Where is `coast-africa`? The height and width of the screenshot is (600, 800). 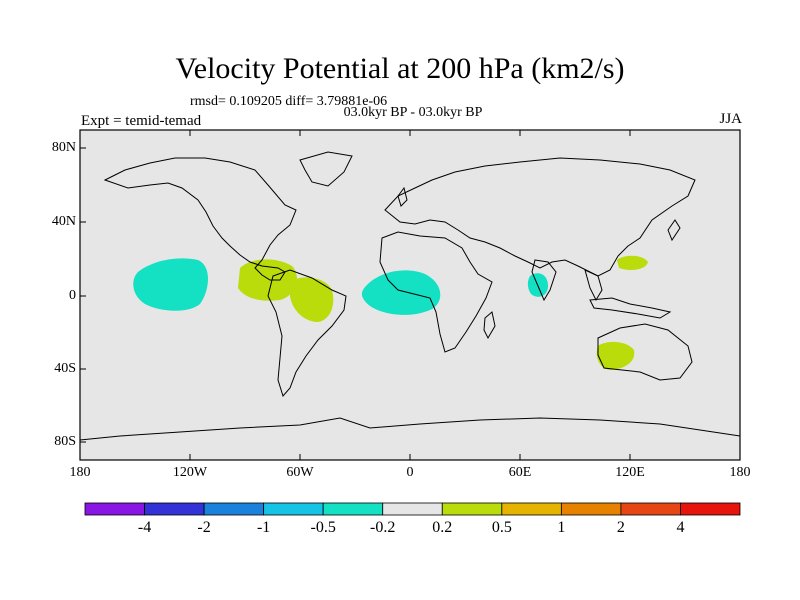 coast-africa is located at coordinates (436, 292).